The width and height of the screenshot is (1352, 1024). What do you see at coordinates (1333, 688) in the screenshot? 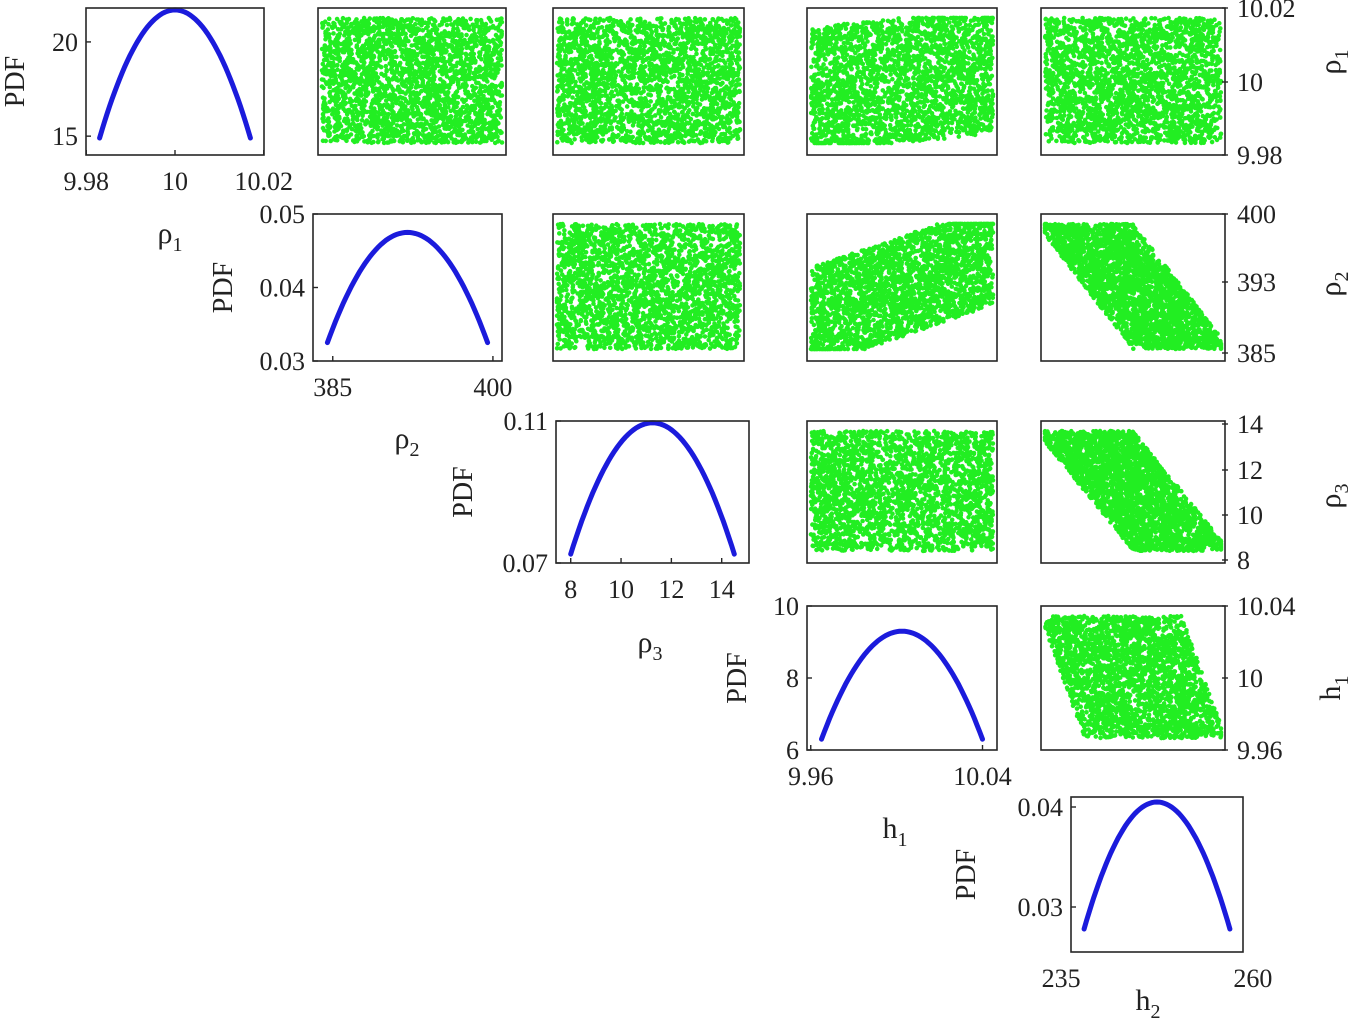
I see `right-axis-label-h1: h1` at bounding box center [1333, 688].